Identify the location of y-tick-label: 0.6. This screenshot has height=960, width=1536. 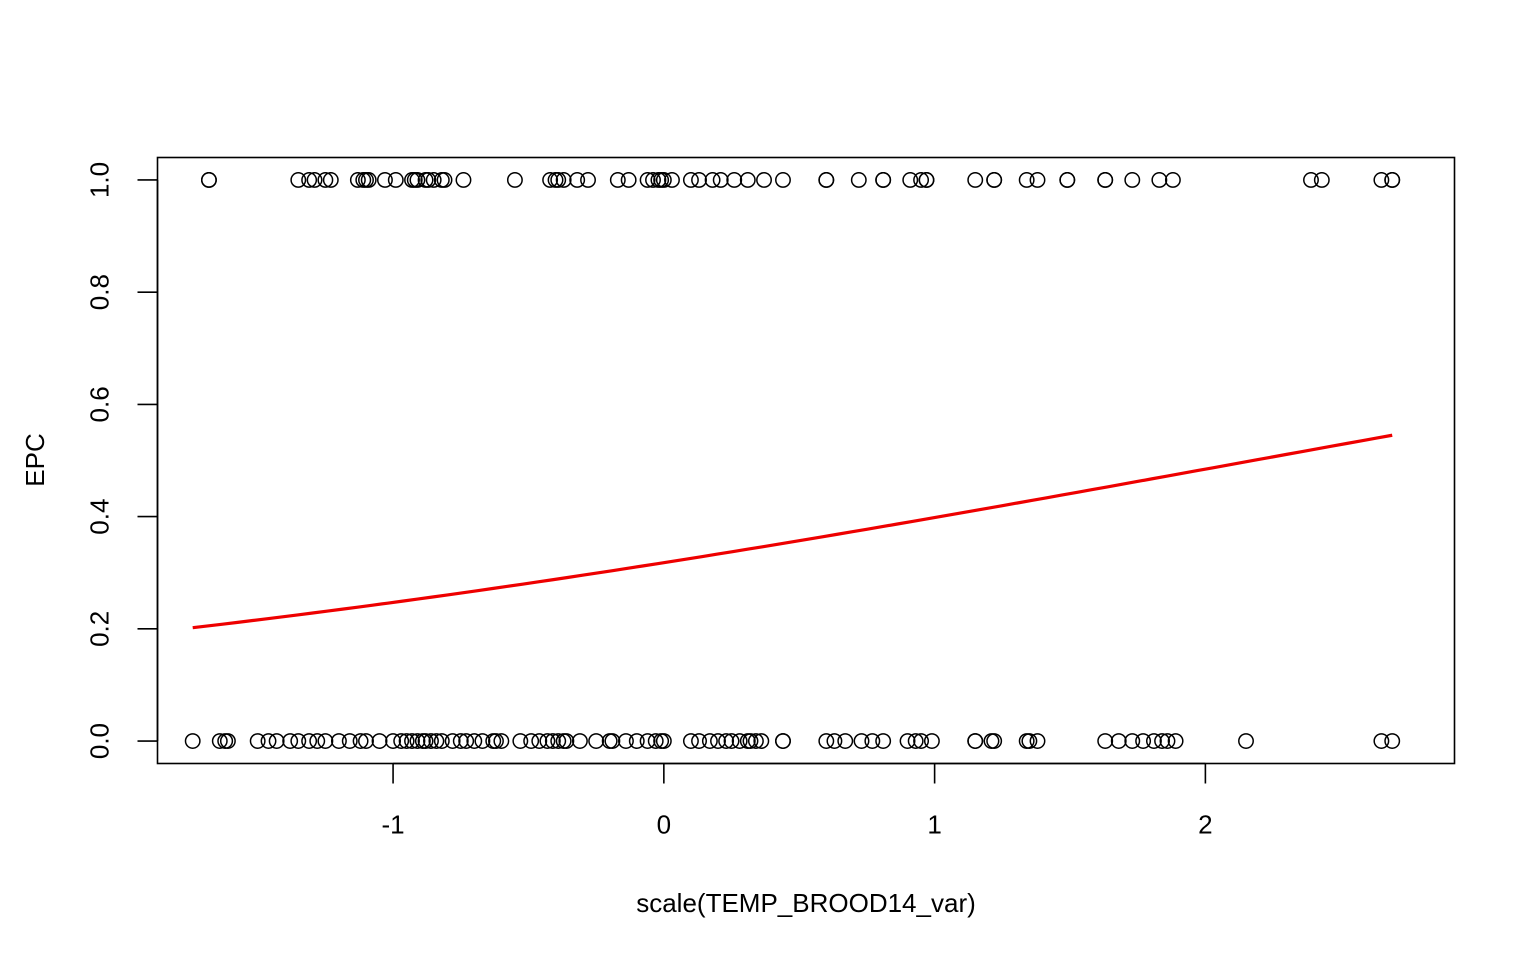
(100, 404).